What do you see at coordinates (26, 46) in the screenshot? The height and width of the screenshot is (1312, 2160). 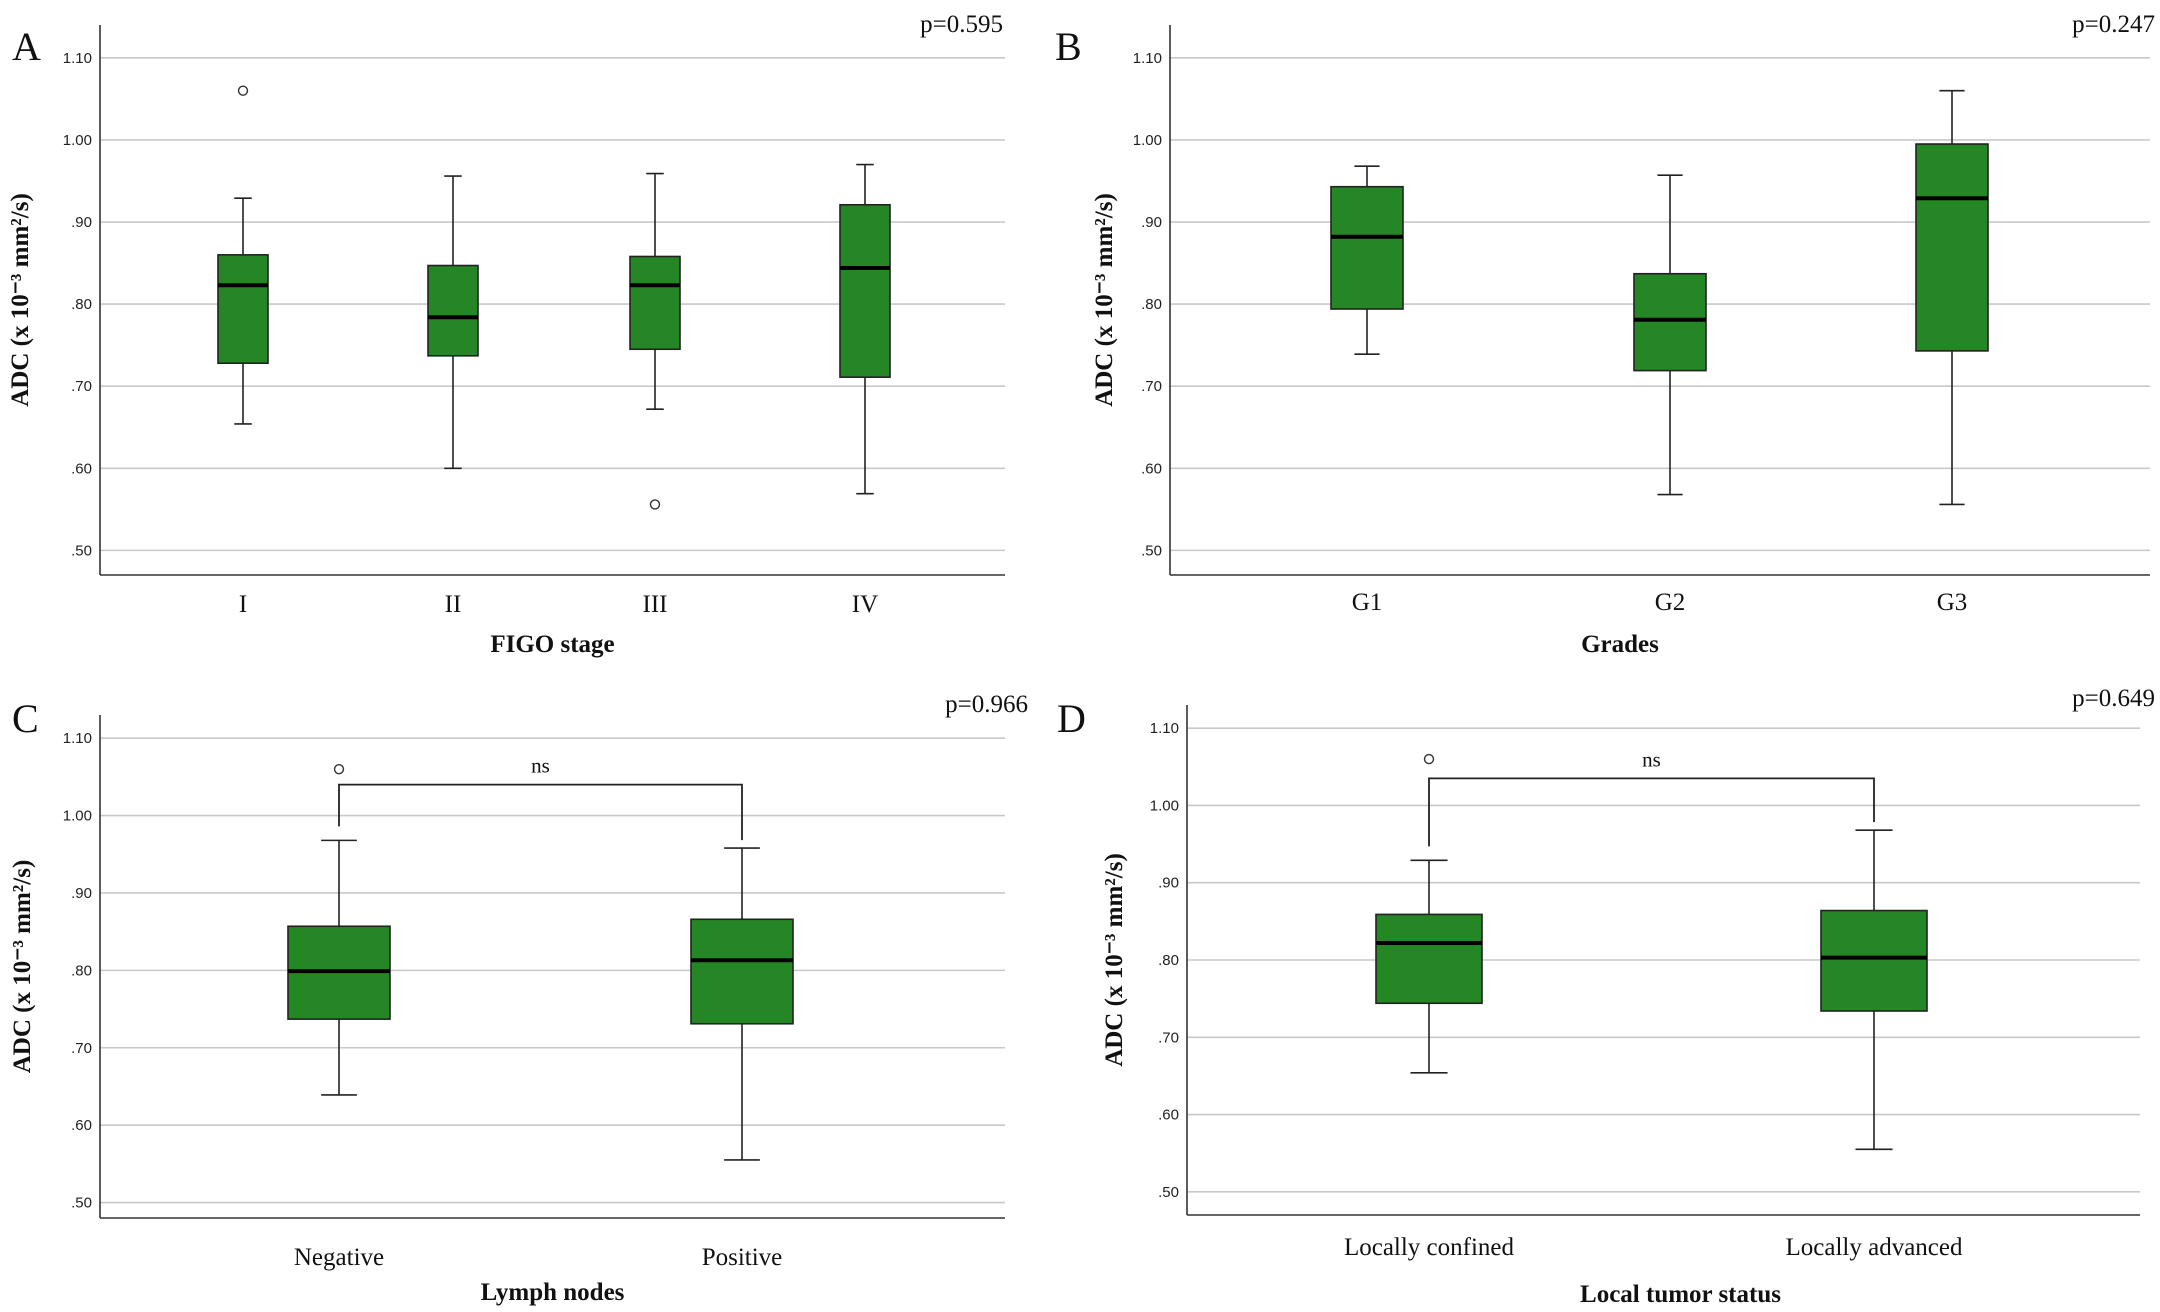 I see `panel-a-letter: A` at bounding box center [26, 46].